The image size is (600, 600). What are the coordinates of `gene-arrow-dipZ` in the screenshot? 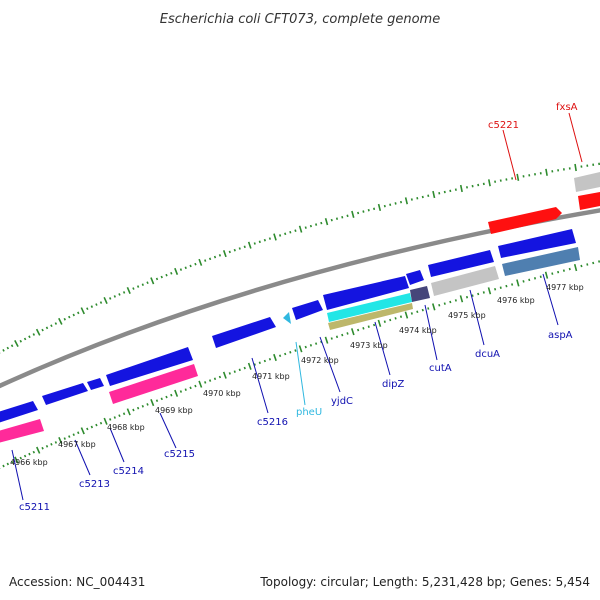 It's located at (366, 293).